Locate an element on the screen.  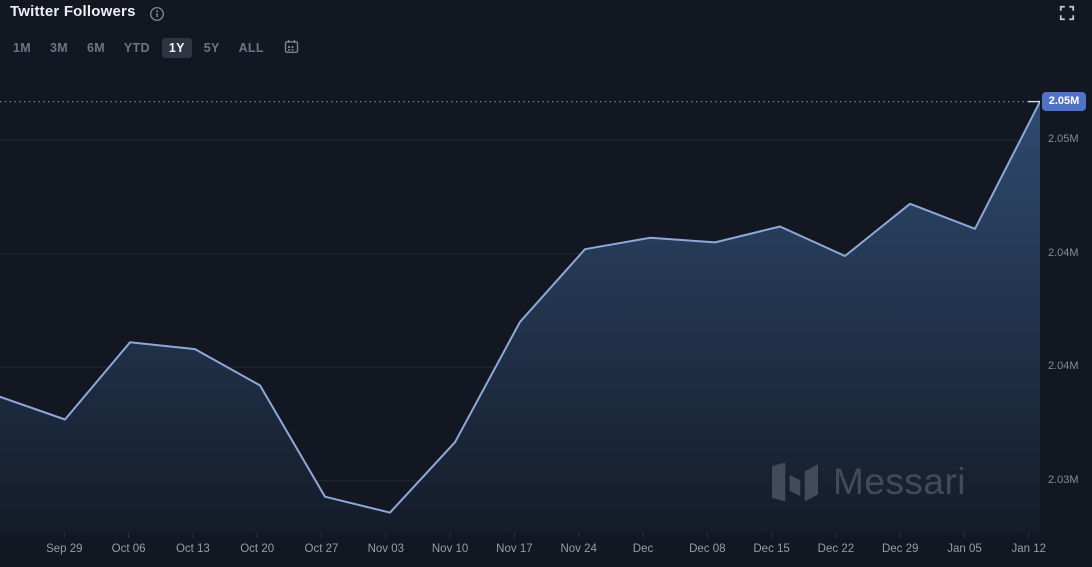
x-axis-tick-label: Nov 10 is located at coordinates (450, 549).